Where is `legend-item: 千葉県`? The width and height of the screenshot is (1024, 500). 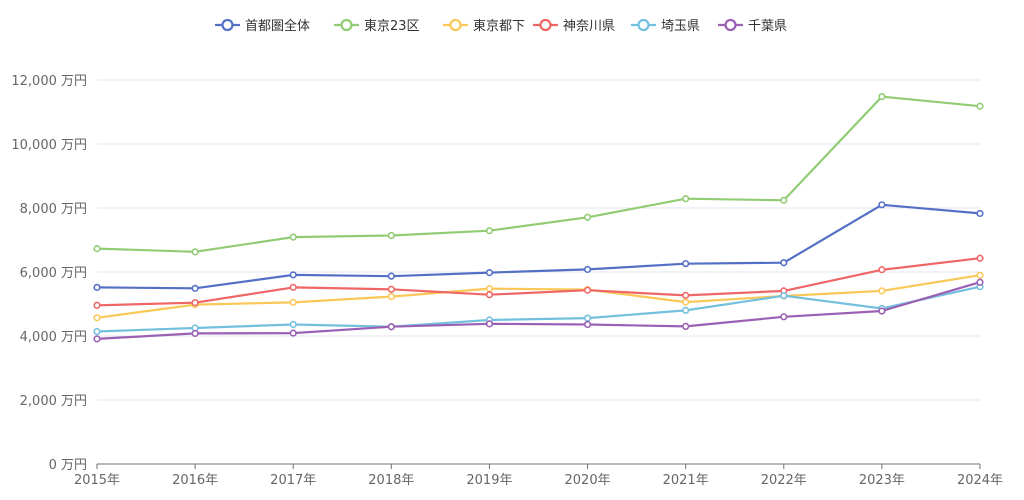 legend-item: 千葉県 is located at coordinates (752, 26).